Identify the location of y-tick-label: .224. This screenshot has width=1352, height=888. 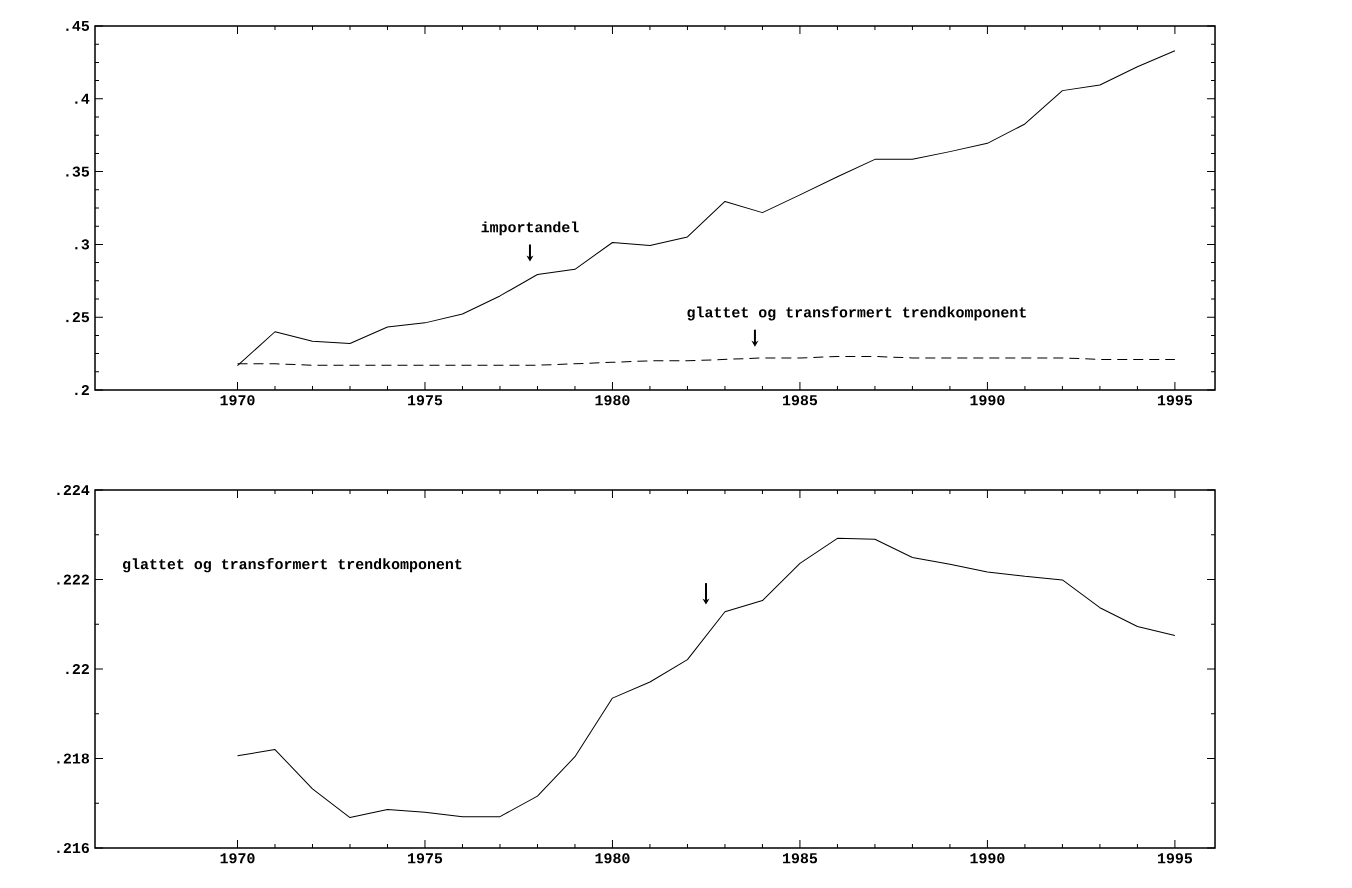
(73, 489).